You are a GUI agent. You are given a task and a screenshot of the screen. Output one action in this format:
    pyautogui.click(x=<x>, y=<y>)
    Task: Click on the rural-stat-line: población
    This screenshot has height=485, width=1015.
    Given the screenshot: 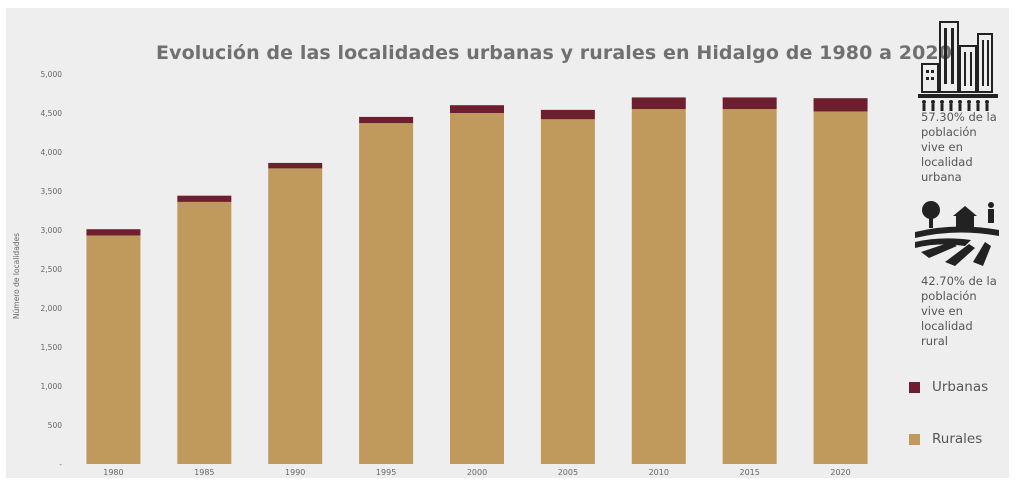 What is the action you would take?
    pyautogui.click(x=949, y=296)
    